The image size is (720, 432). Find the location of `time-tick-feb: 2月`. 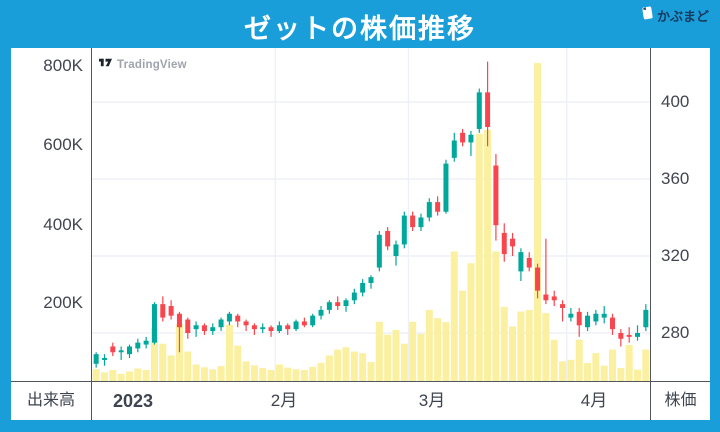

time-tick-feb: 2月 is located at coordinates (284, 400).